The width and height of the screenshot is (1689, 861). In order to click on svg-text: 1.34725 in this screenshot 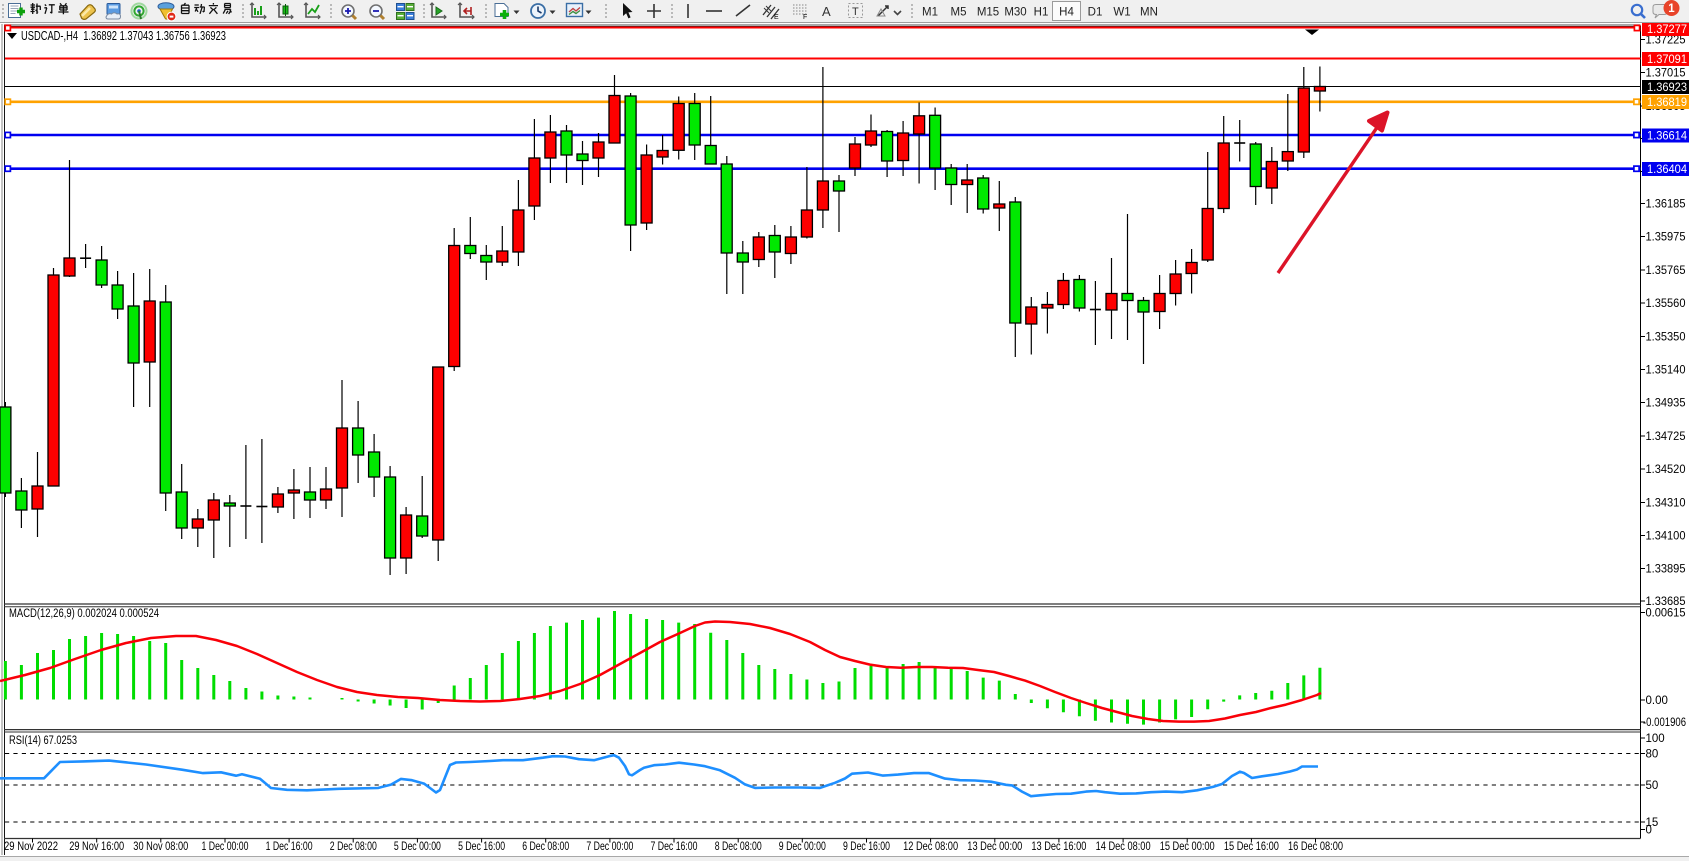, I will do `click(1666, 437)`.